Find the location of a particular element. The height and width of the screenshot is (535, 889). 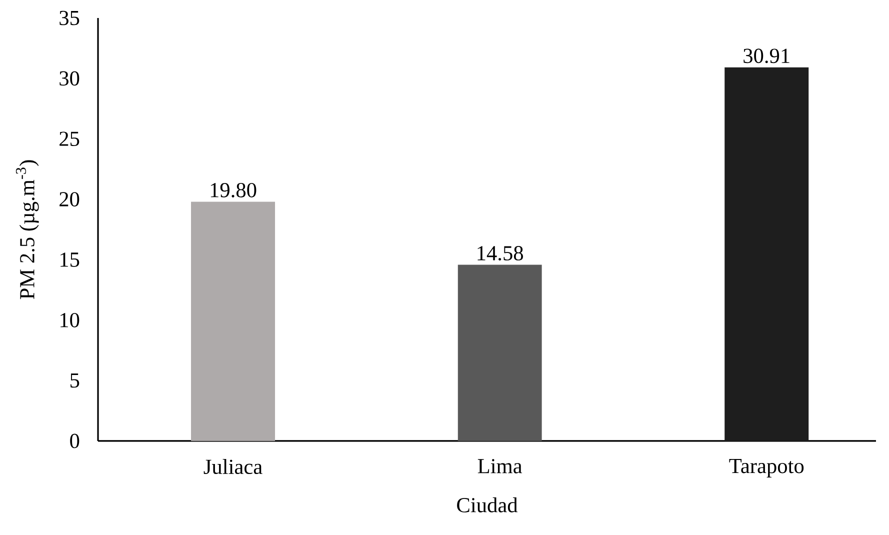

y-tick-label: 0 is located at coordinates (75, 441).